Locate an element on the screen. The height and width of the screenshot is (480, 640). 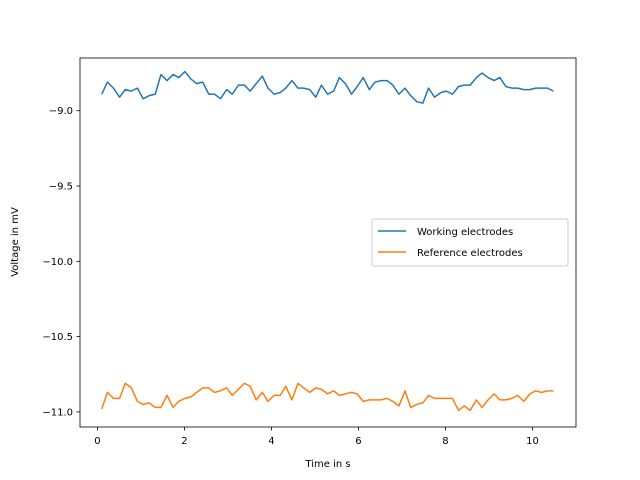
x-tick-label: 2 is located at coordinates (184, 441).